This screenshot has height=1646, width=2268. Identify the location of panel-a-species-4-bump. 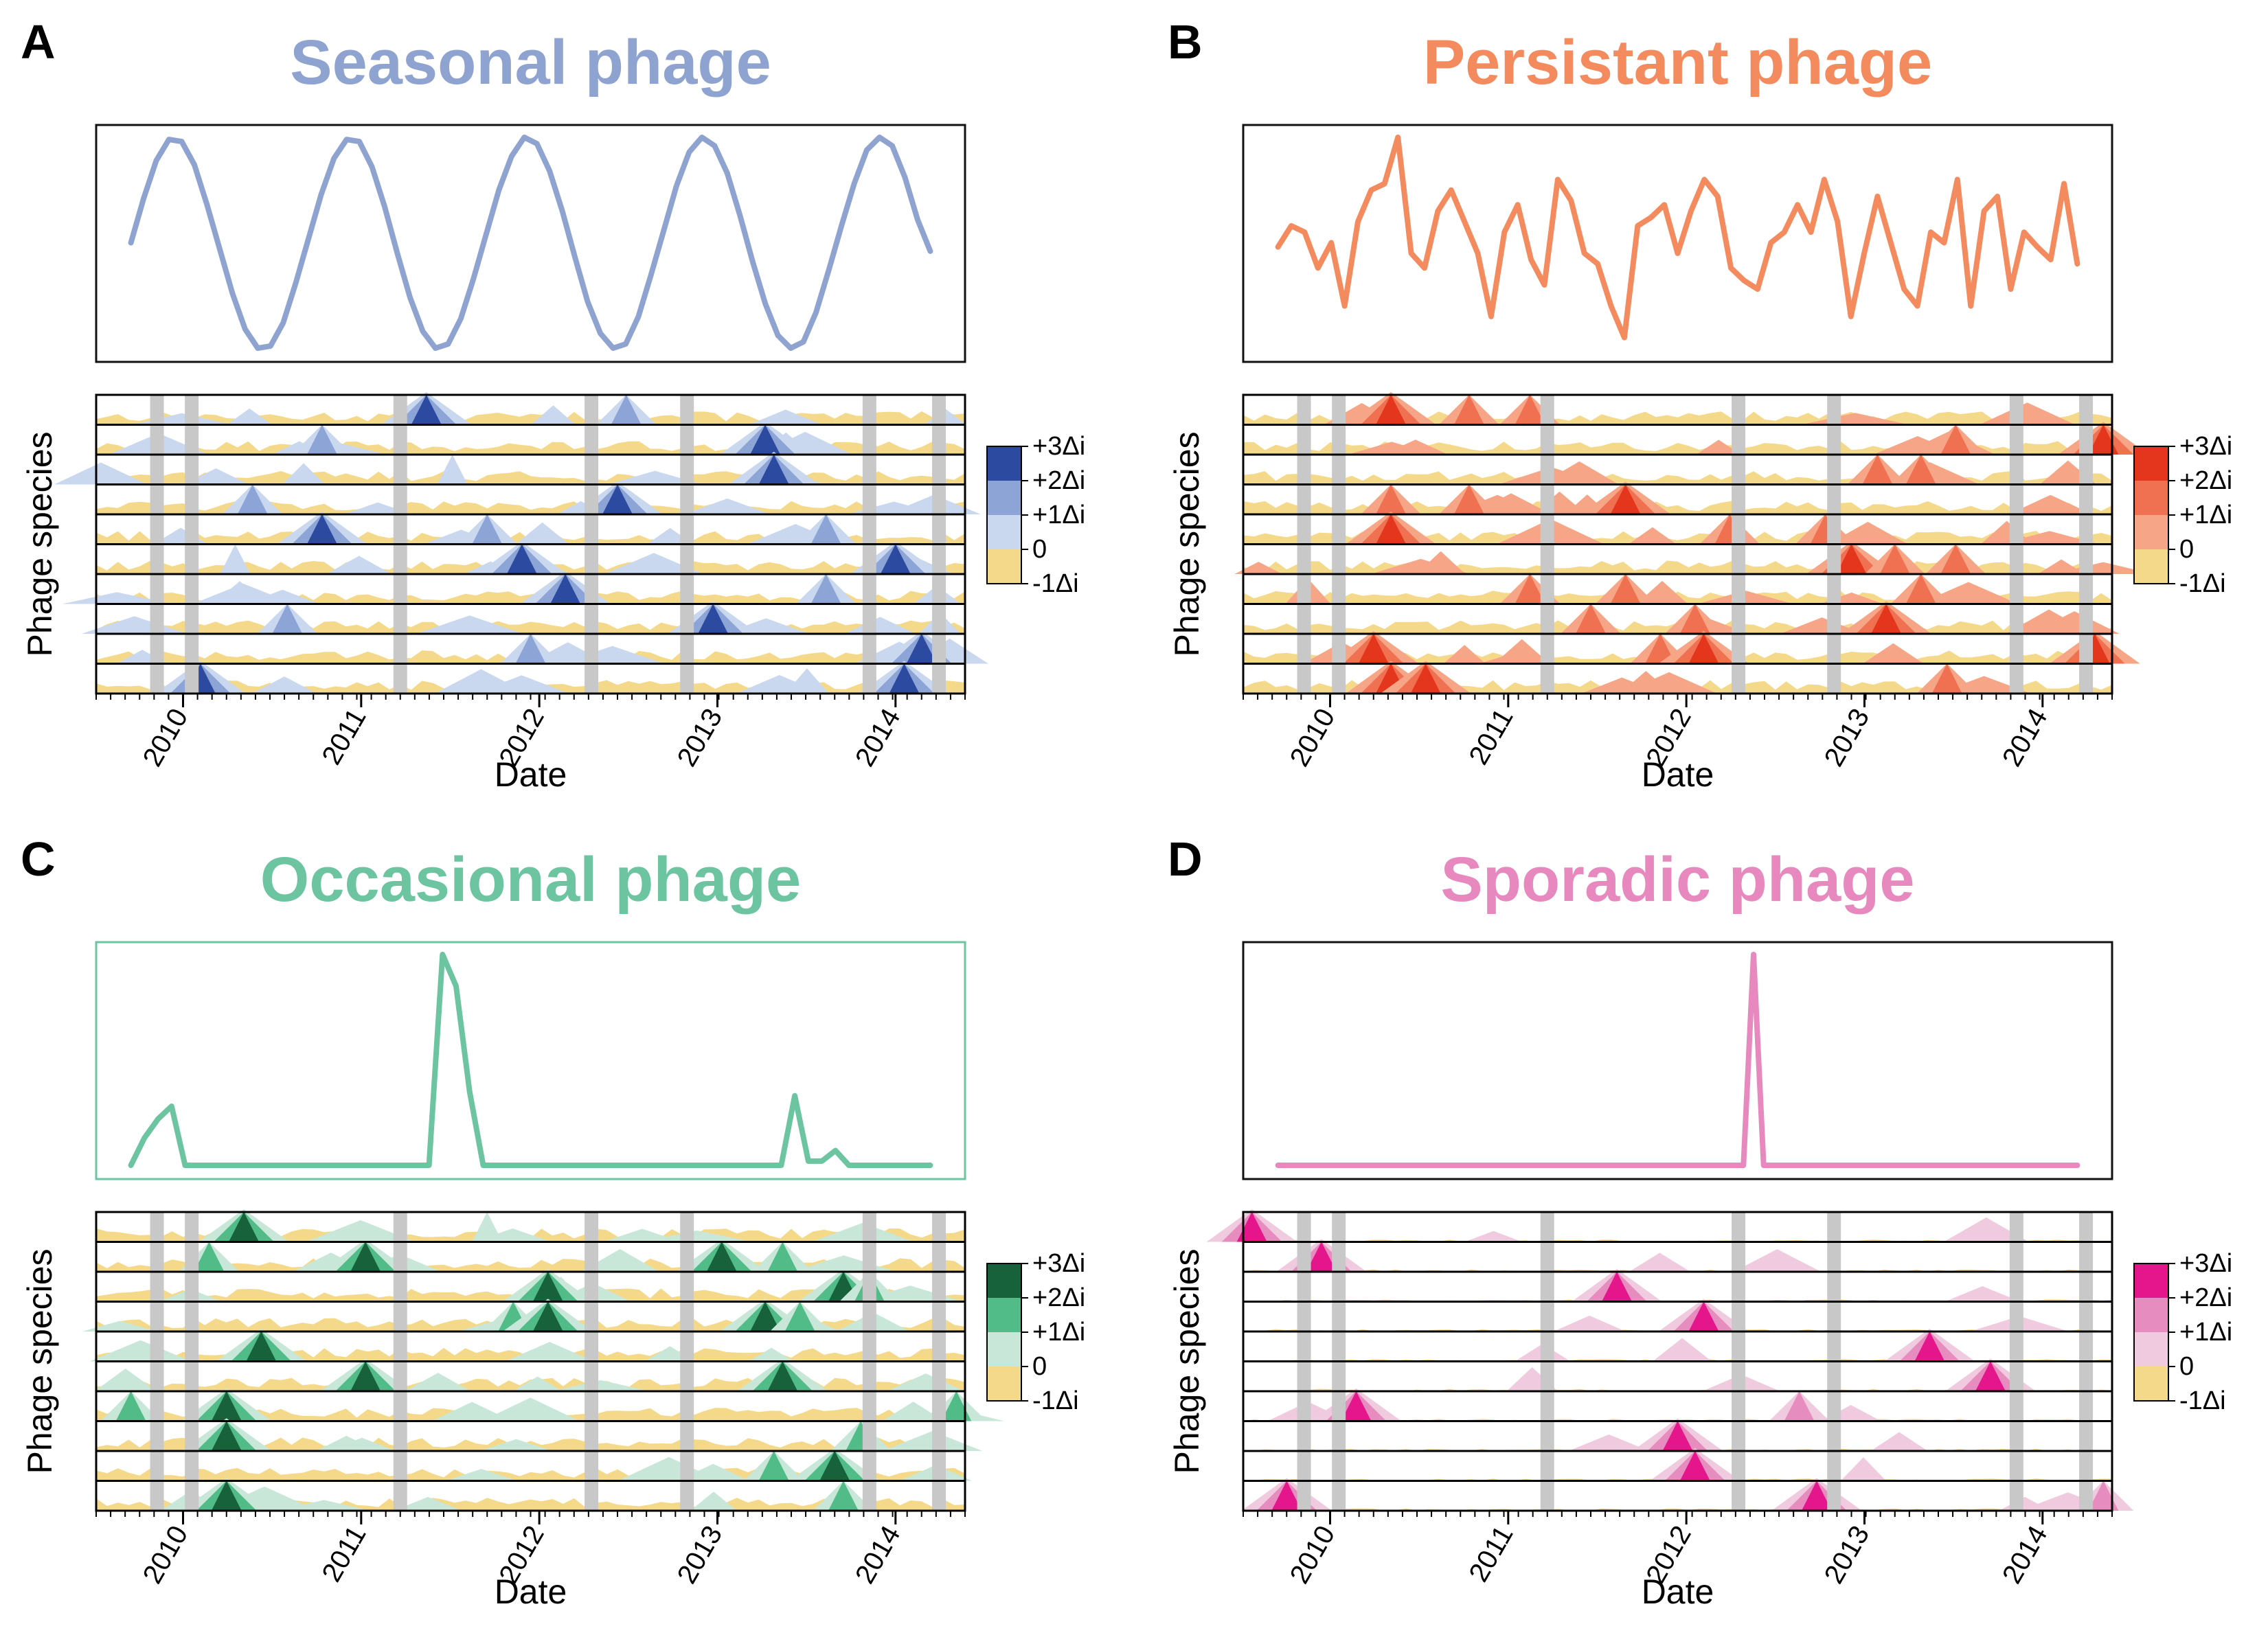
(727, 506).